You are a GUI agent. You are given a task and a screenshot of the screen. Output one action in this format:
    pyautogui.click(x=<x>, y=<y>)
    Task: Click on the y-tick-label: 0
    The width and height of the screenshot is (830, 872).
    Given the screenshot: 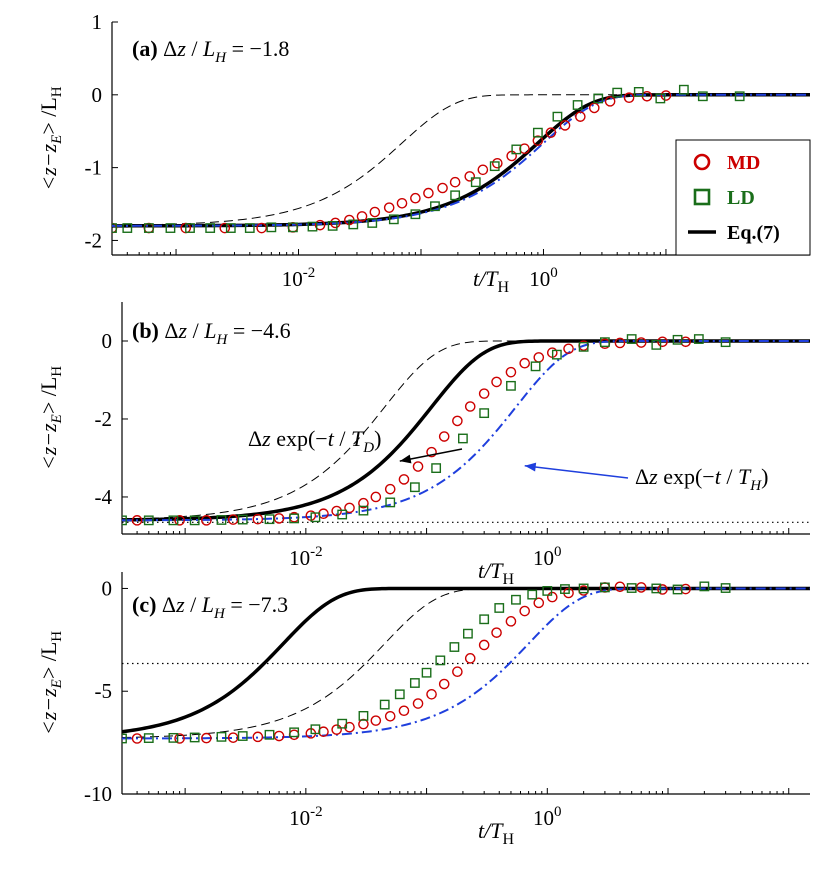 What is the action you would take?
    pyautogui.click(x=107, y=588)
    